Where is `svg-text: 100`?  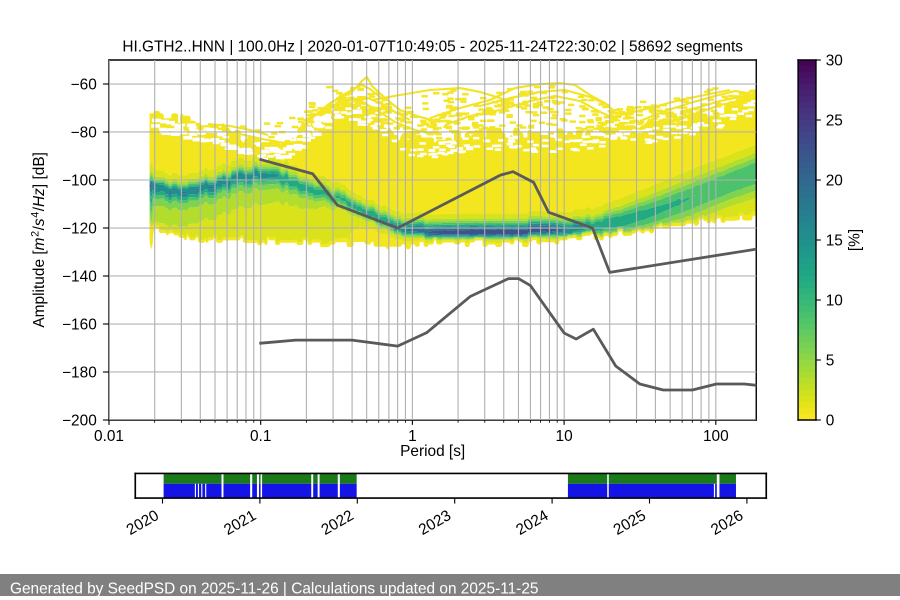 svg-text: 100 is located at coordinates (716, 436).